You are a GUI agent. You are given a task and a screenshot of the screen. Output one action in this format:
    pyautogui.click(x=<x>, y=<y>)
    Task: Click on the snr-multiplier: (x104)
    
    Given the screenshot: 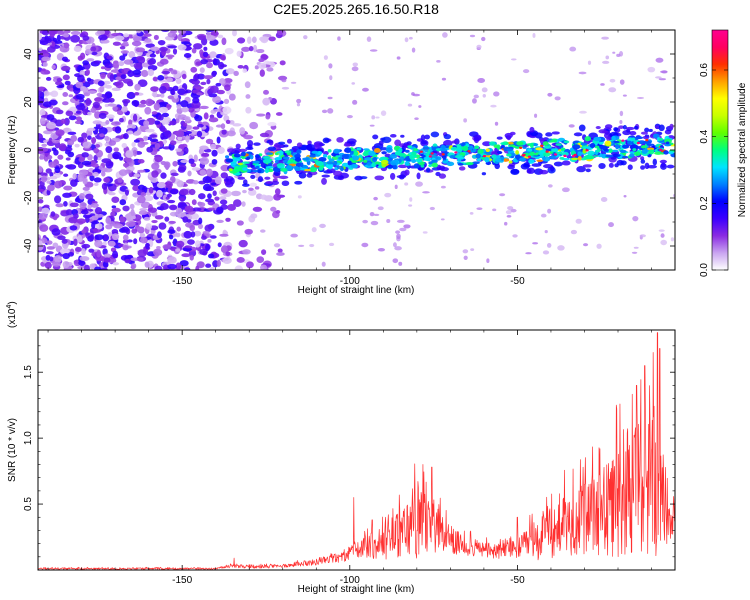 What is the action you would take?
    pyautogui.click(x=12, y=314)
    